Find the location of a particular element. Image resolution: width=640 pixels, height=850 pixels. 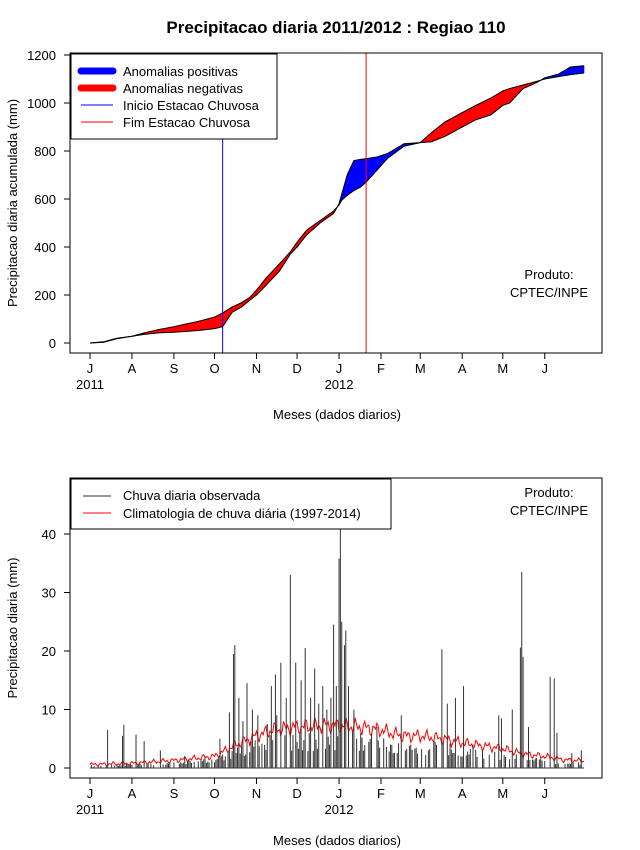

positive-anomaly-segment is located at coordinates (583, 69).